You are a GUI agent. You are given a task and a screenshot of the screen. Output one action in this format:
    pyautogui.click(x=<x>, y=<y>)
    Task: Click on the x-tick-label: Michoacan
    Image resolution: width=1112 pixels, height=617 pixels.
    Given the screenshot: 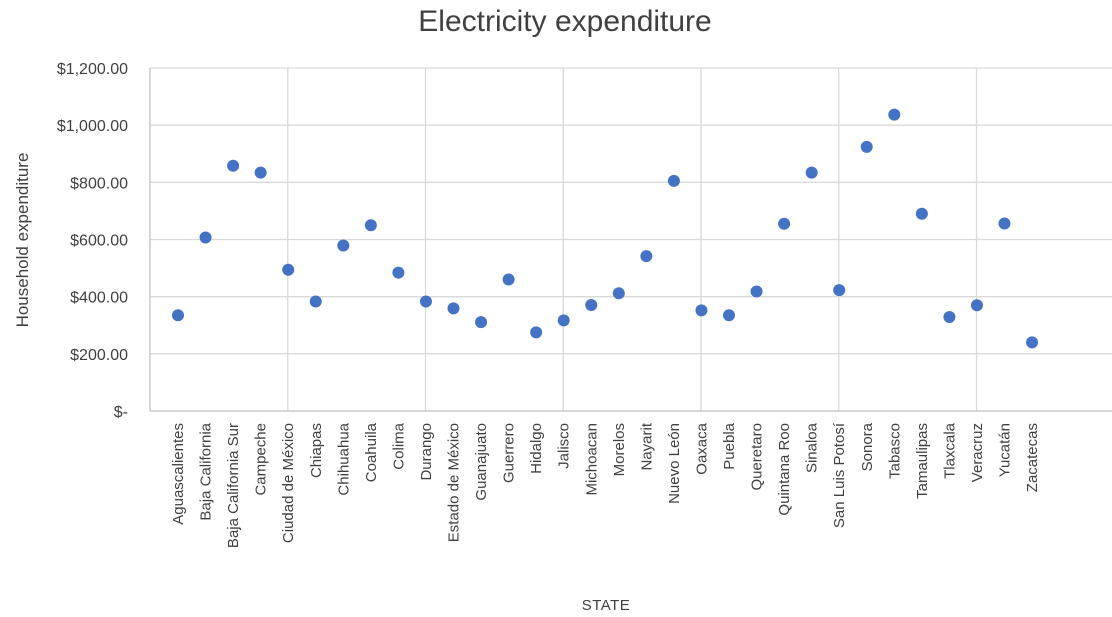 What is the action you would take?
    pyautogui.click(x=591, y=459)
    